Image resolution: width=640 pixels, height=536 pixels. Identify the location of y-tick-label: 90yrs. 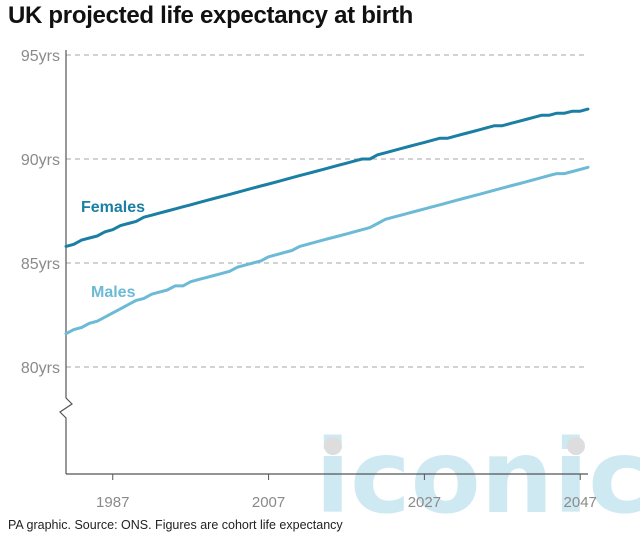
(40, 160).